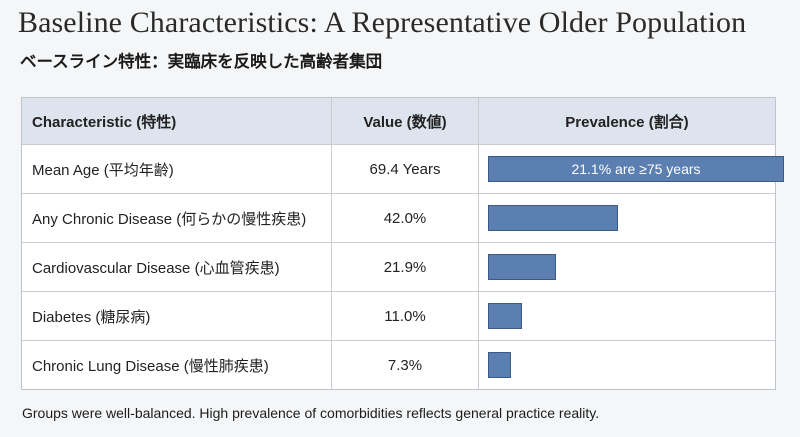 This screenshot has width=800, height=437. Describe the element at coordinates (405, 218) in the screenshot. I see `value-cell: 42.0%` at that location.